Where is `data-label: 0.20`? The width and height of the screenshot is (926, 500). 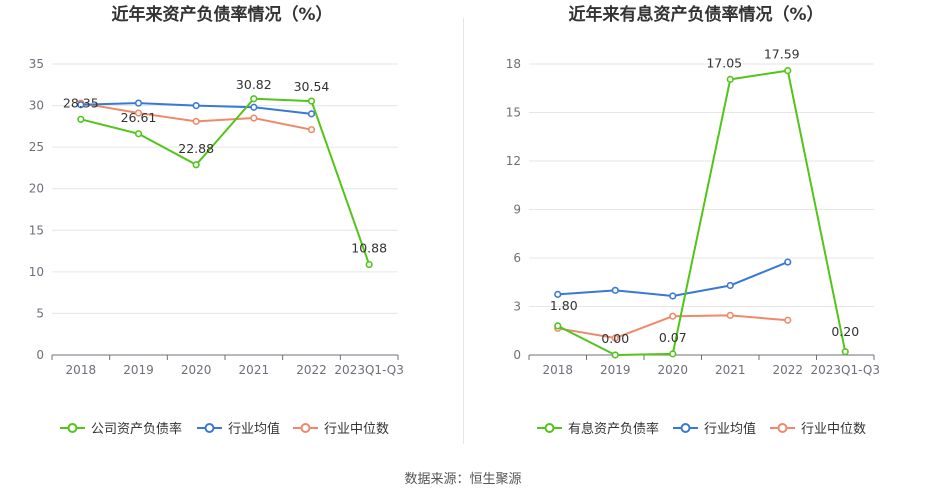 data-label: 0.20 is located at coordinates (845, 331).